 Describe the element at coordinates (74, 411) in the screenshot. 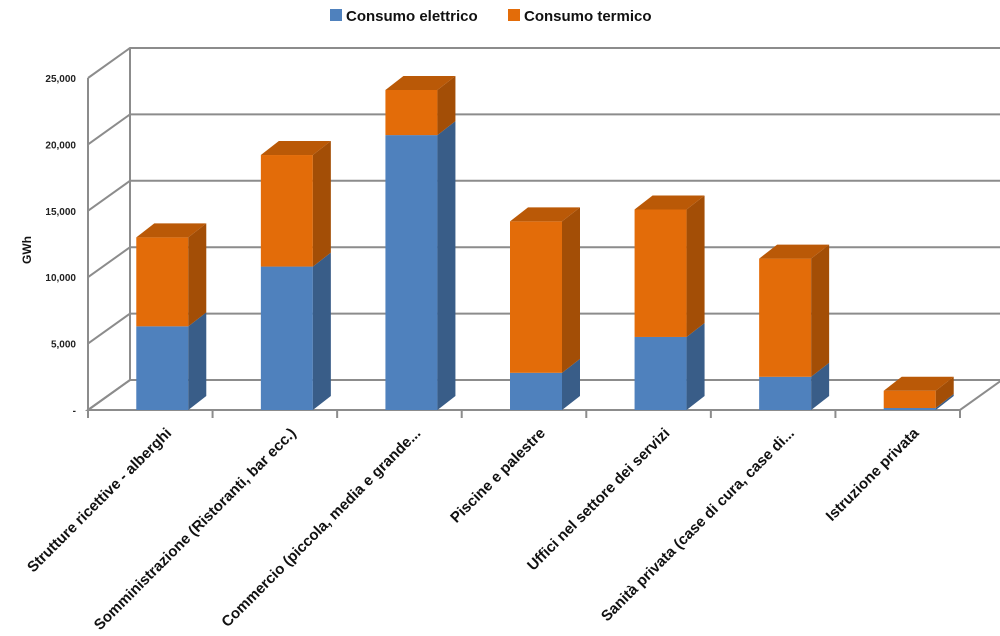

I see `y-tick-label: -` at that location.